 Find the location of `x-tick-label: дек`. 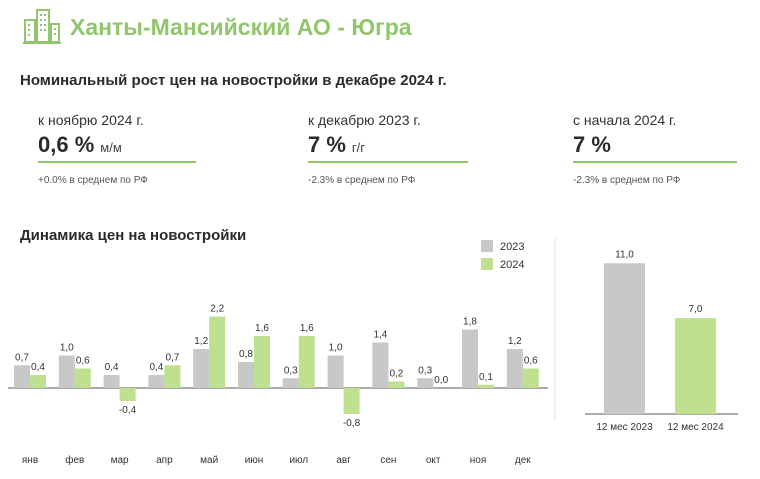

x-tick-label: дек is located at coordinates (523, 460).